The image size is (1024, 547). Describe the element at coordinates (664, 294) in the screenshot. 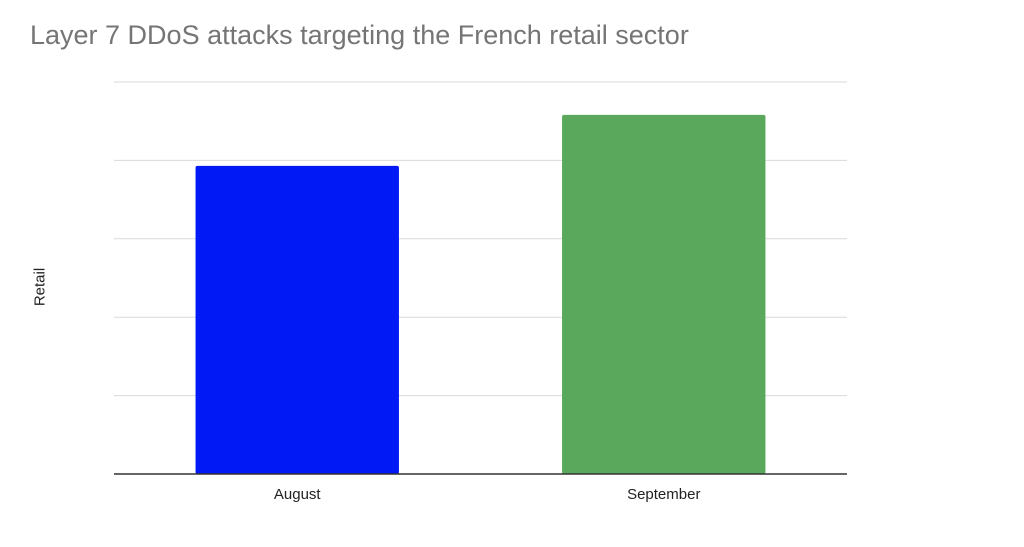

I see `bar-september` at that location.